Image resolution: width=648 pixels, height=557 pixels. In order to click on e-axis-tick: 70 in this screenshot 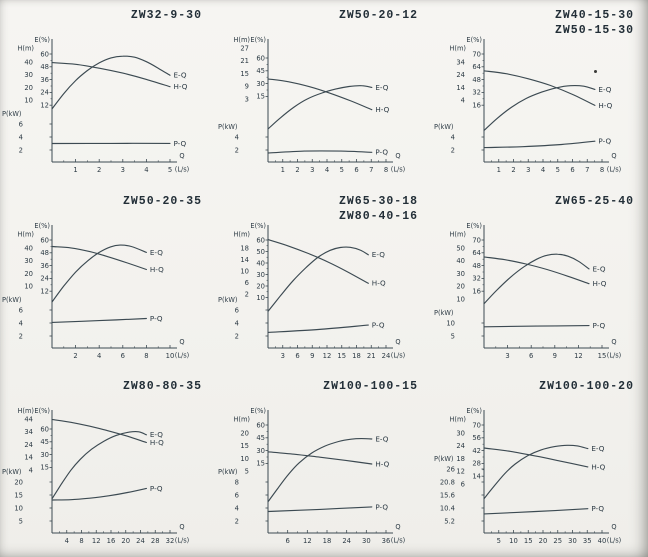, I will do `click(476, 54)`.